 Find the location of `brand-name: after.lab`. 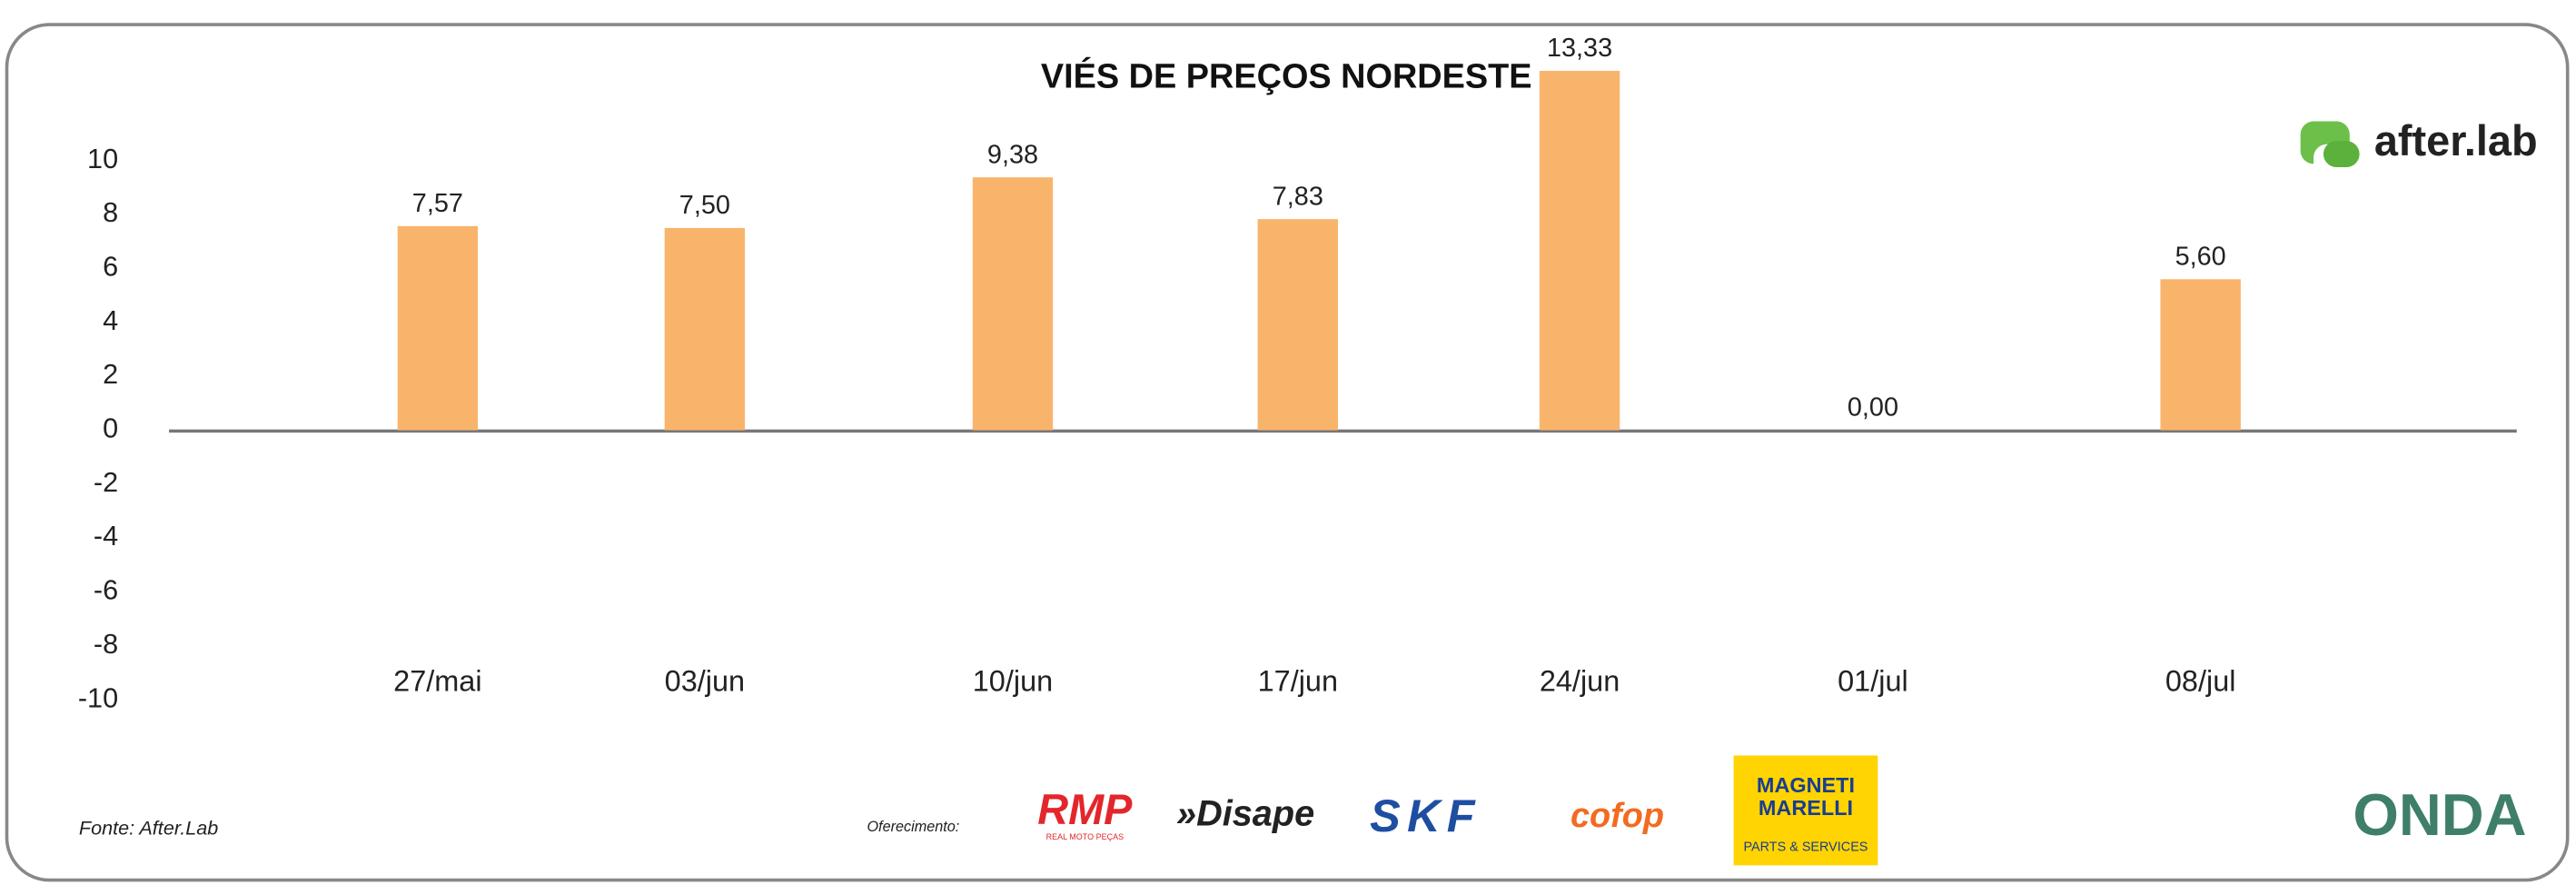

brand-name: after.lab is located at coordinates (2456, 140).